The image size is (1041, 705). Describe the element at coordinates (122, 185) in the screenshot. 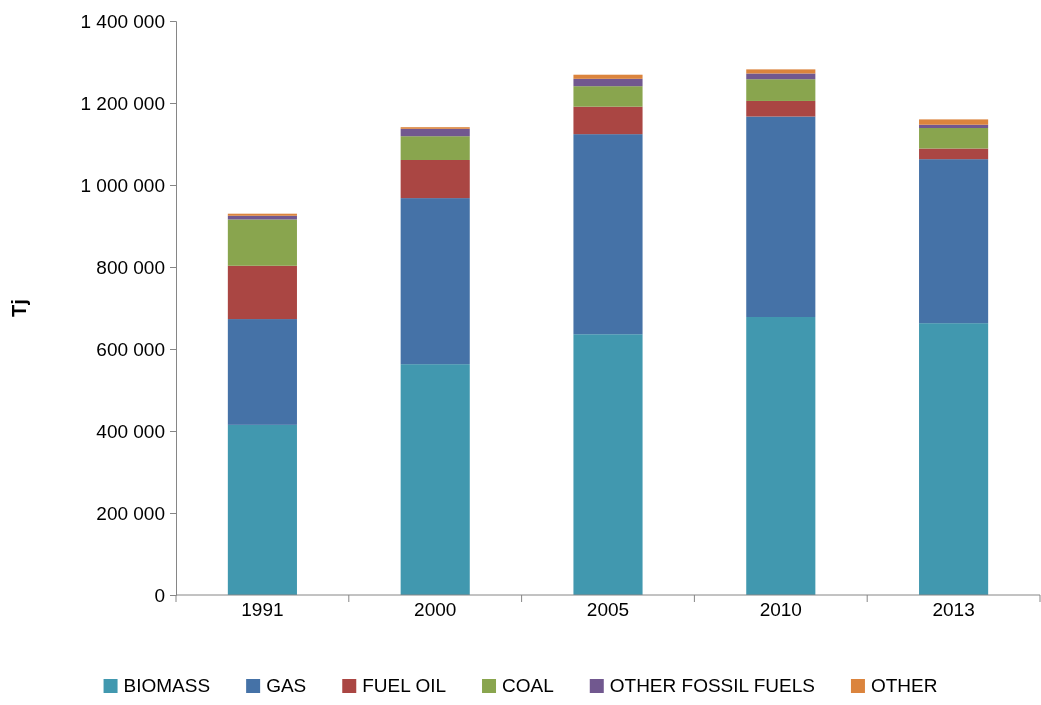

I see `y-tick-label: 1 000 000` at that location.